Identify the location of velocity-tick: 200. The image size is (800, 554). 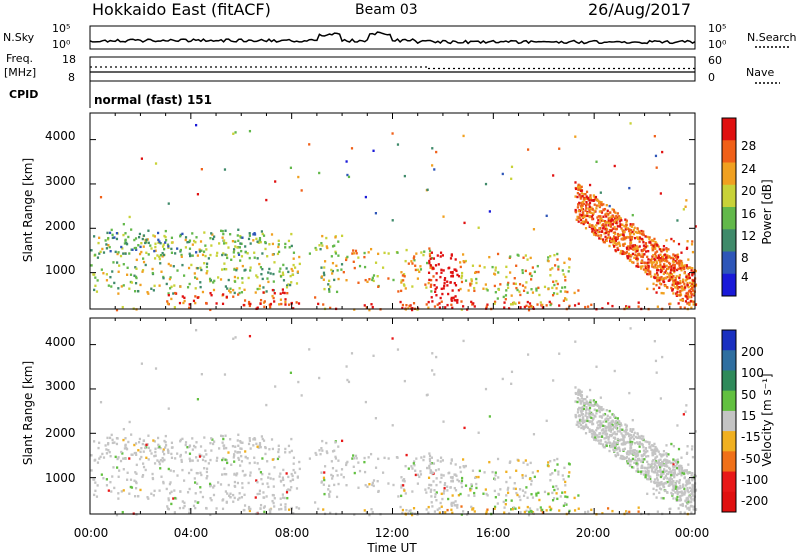
(752, 352).